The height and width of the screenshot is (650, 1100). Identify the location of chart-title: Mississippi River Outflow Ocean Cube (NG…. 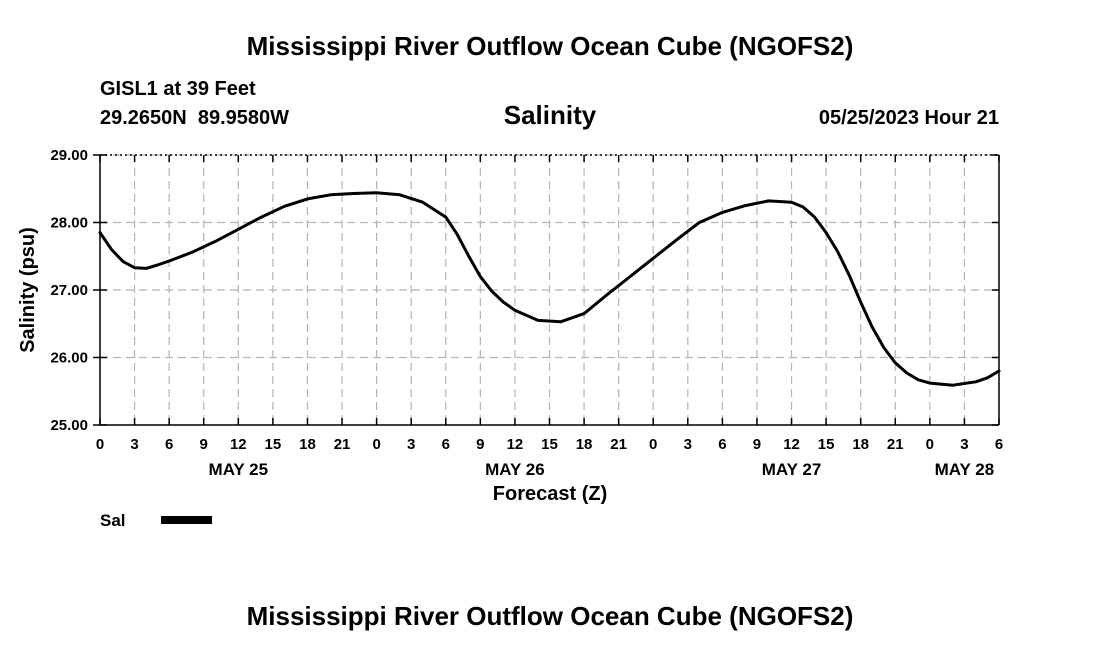
(550, 46).